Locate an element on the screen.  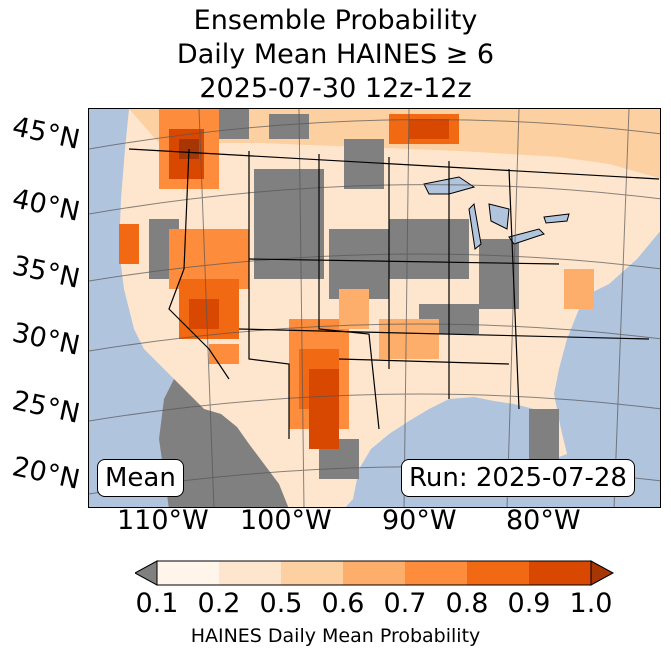
lat-label-40: 40°N is located at coordinates (46, 205).